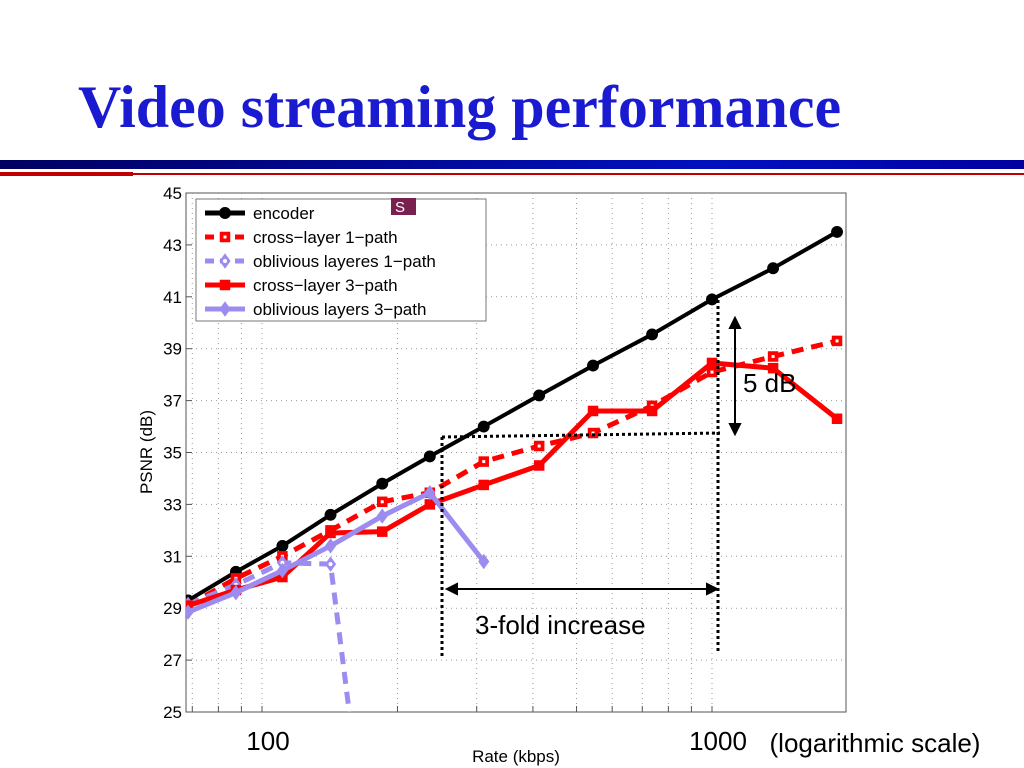 This screenshot has height=768, width=1024. What do you see at coordinates (460, 107) in the screenshot?
I see `slide-title: Video streaming performance` at bounding box center [460, 107].